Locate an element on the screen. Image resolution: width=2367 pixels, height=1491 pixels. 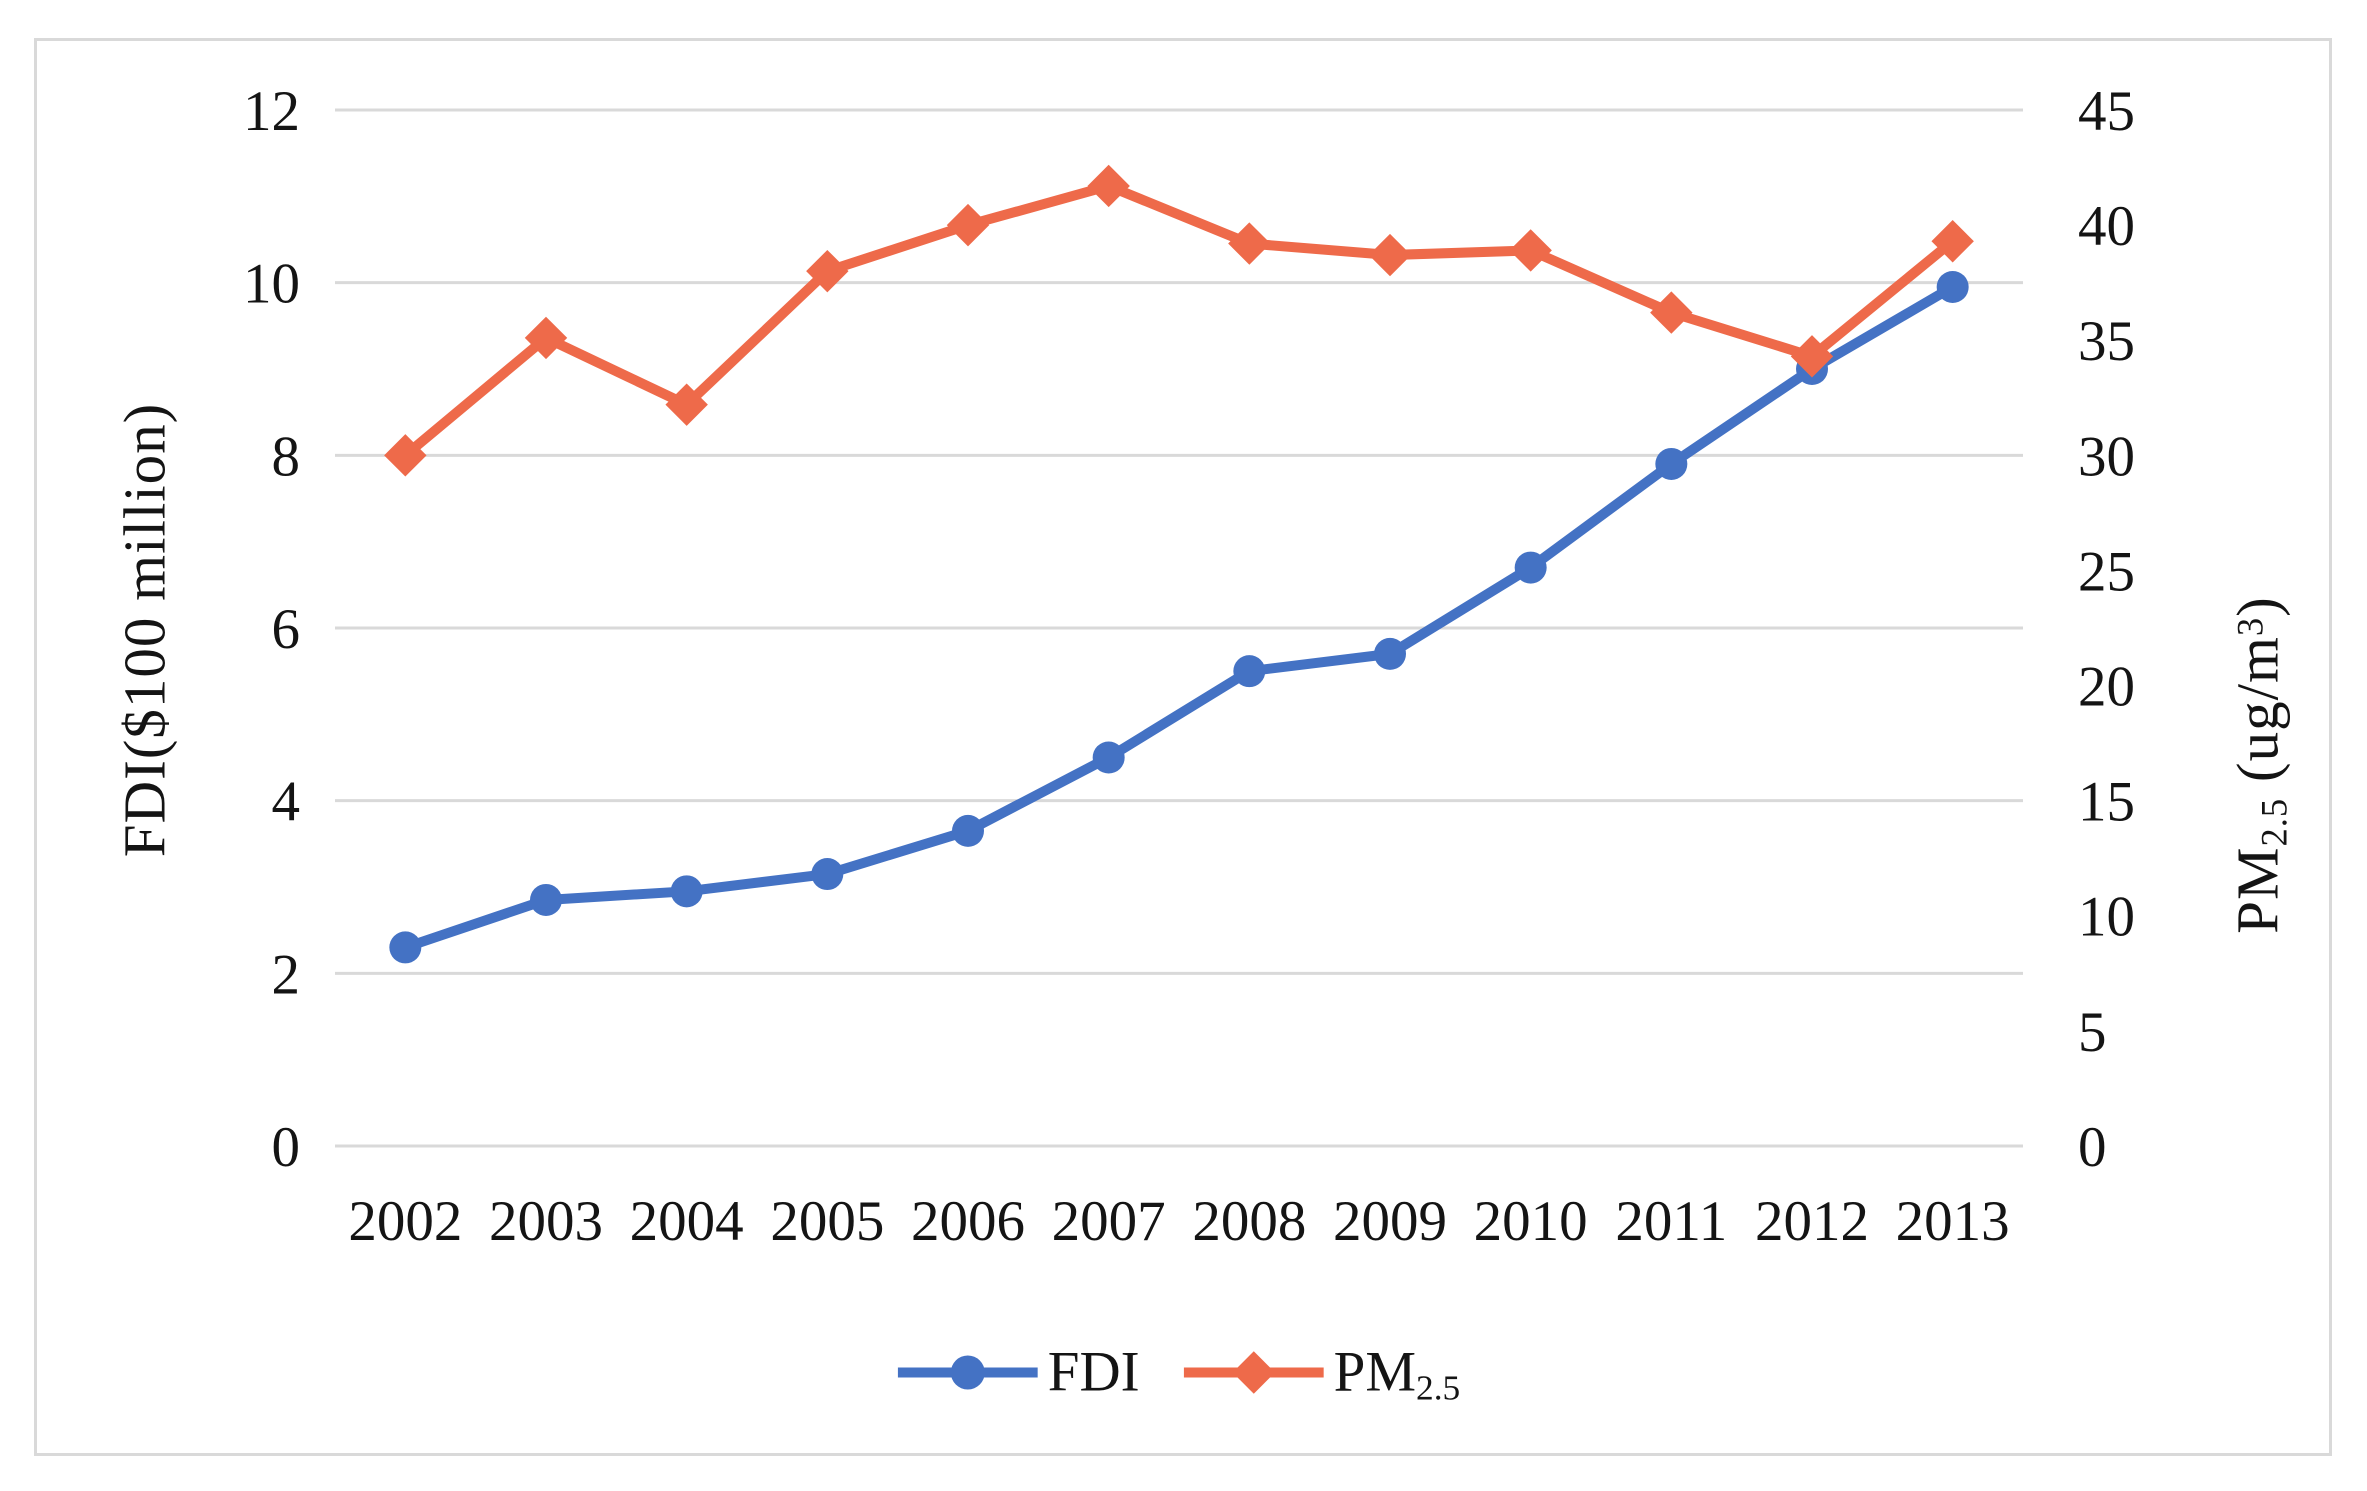
pm25-series is located at coordinates (1179, 320).